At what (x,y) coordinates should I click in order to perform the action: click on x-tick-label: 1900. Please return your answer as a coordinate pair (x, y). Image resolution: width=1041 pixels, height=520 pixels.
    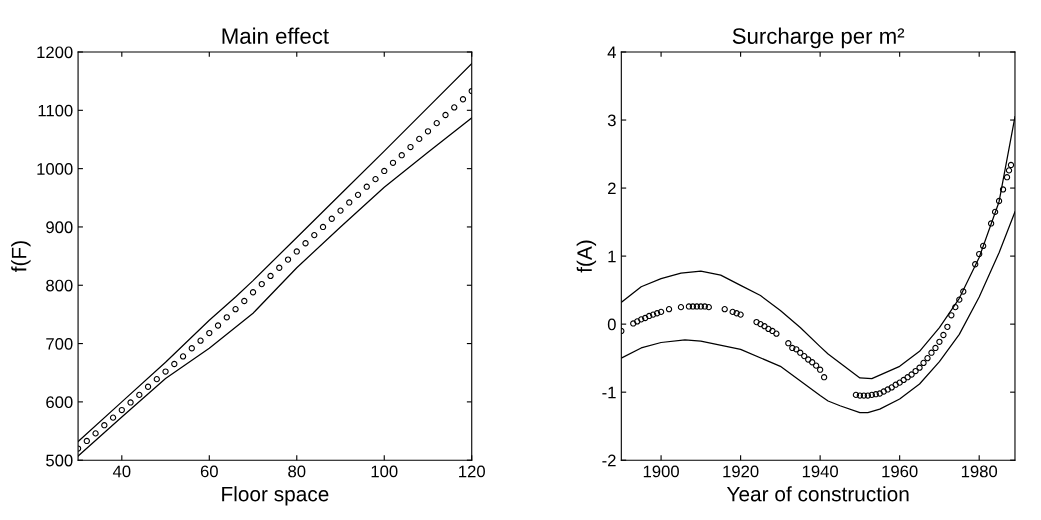
    Looking at the image, I should click on (661, 471).